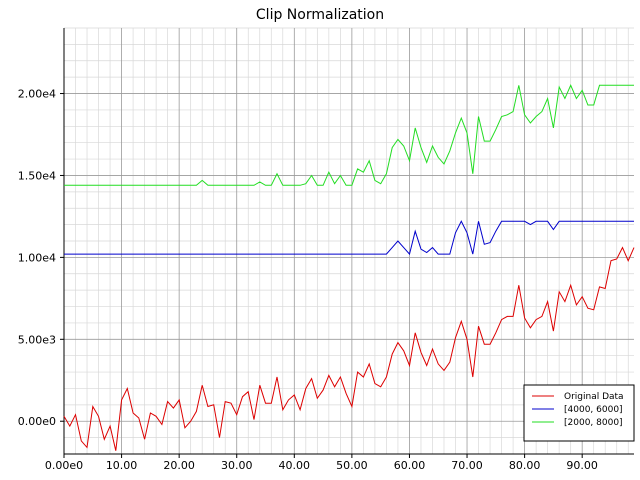 The image size is (640, 480). I want to click on x-tick-label: 70.00, so click(467, 465).